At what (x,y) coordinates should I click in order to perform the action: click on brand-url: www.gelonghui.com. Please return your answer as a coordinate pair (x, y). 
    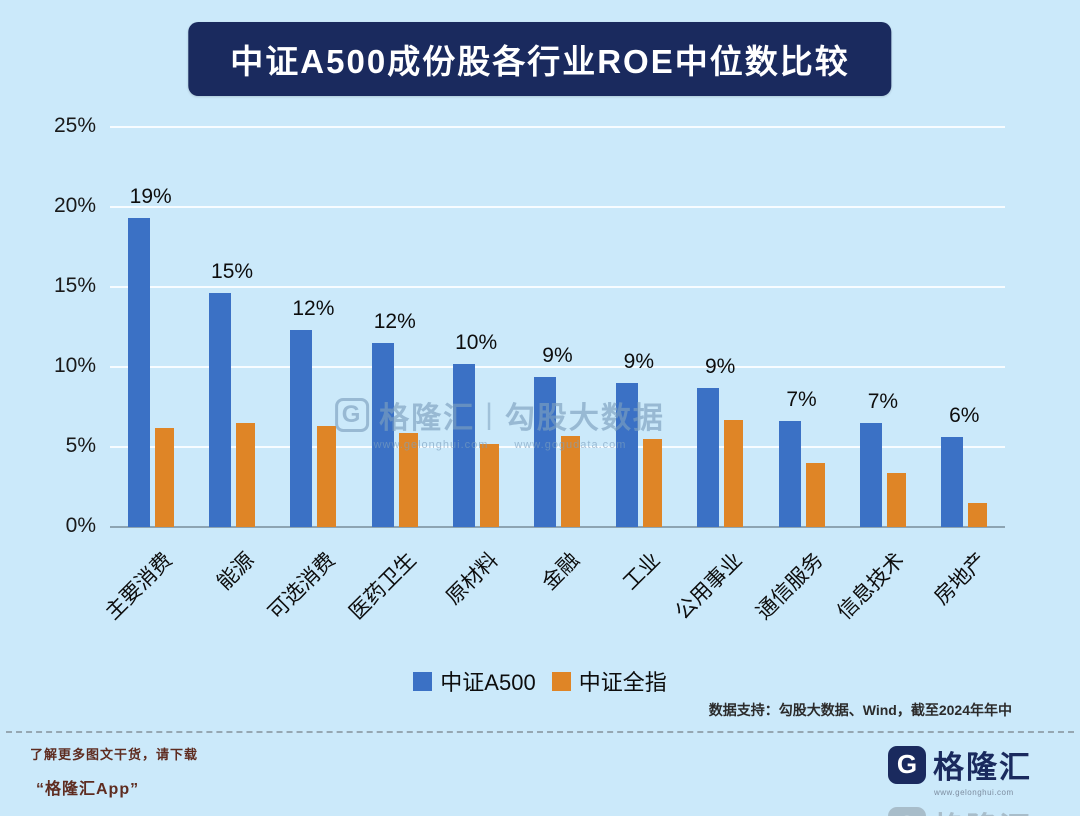
    Looking at the image, I should click on (974, 792).